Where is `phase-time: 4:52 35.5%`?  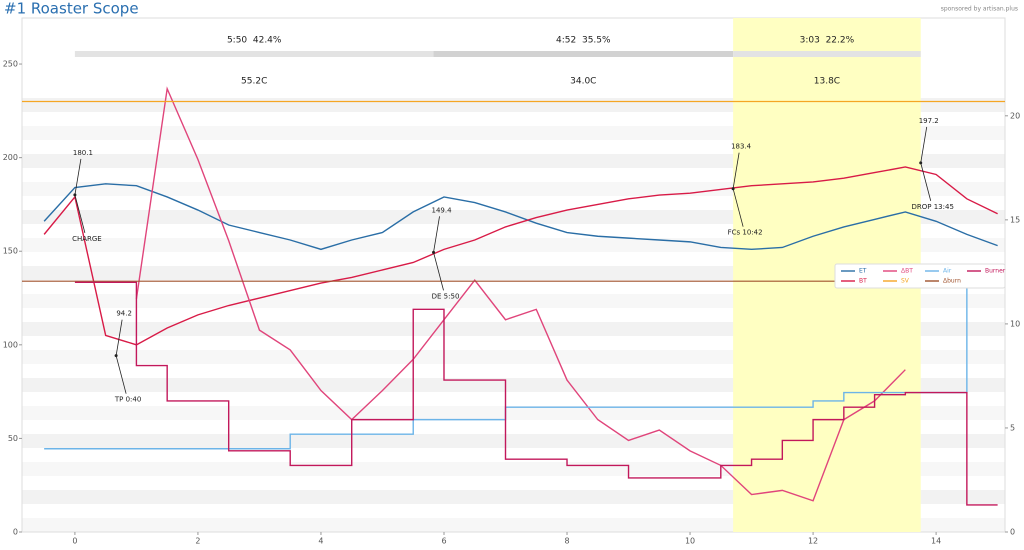 phase-time: 4:52 35.5% is located at coordinates (583, 41).